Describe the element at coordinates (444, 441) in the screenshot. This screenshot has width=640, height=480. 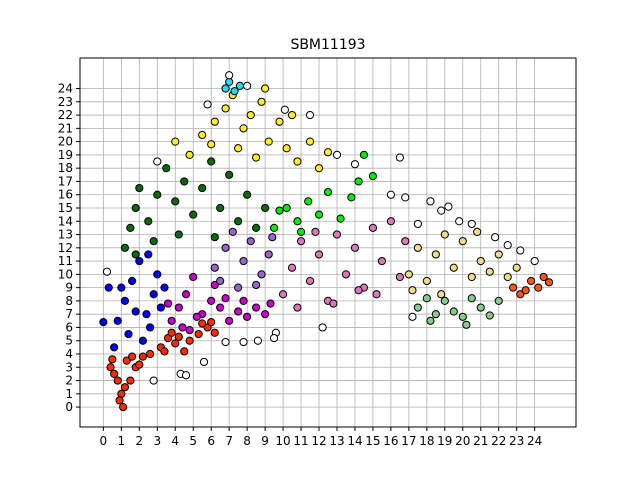
I see `x-tick-label: 19` at that location.